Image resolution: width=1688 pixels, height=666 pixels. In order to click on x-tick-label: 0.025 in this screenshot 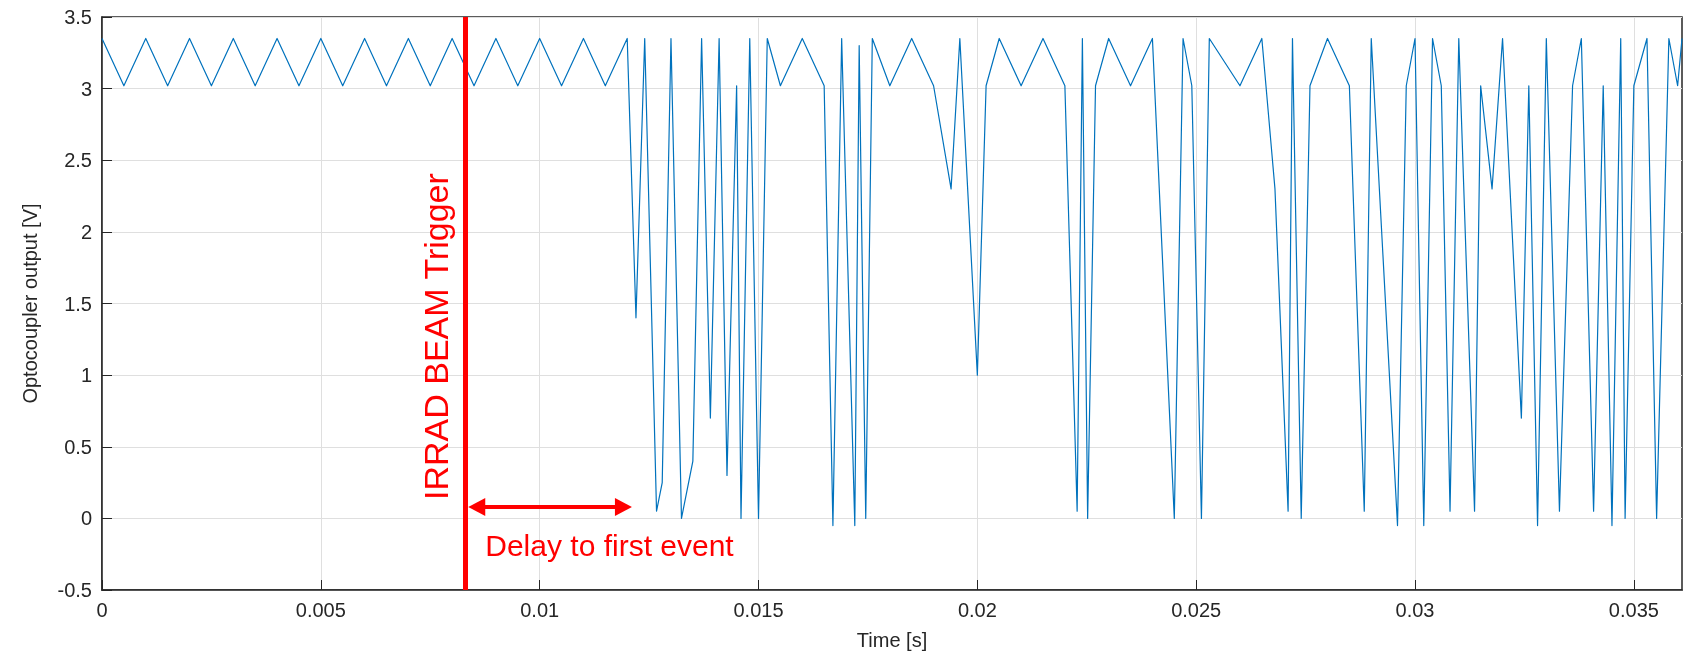, I will do `click(1196, 610)`.